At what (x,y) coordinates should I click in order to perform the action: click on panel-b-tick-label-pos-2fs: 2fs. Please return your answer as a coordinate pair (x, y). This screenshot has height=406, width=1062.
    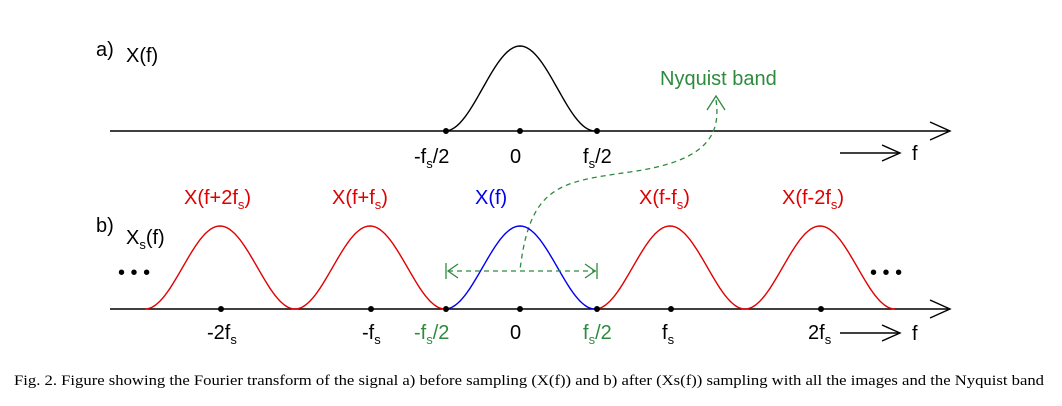
    Looking at the image, I should click on (820, 334).